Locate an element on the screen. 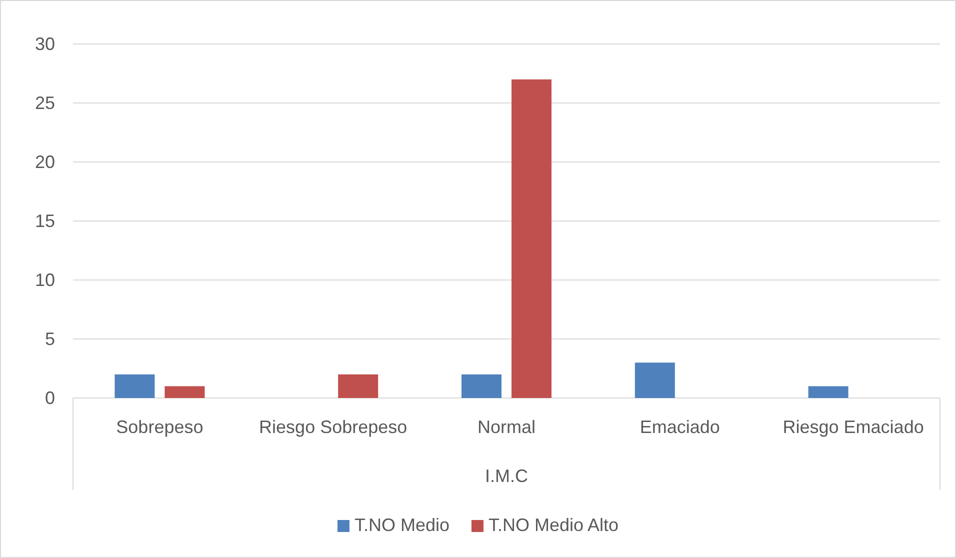 This screenshot has width=956, height=558. y-tick-label: 30 is located at coordinates (44, 44).